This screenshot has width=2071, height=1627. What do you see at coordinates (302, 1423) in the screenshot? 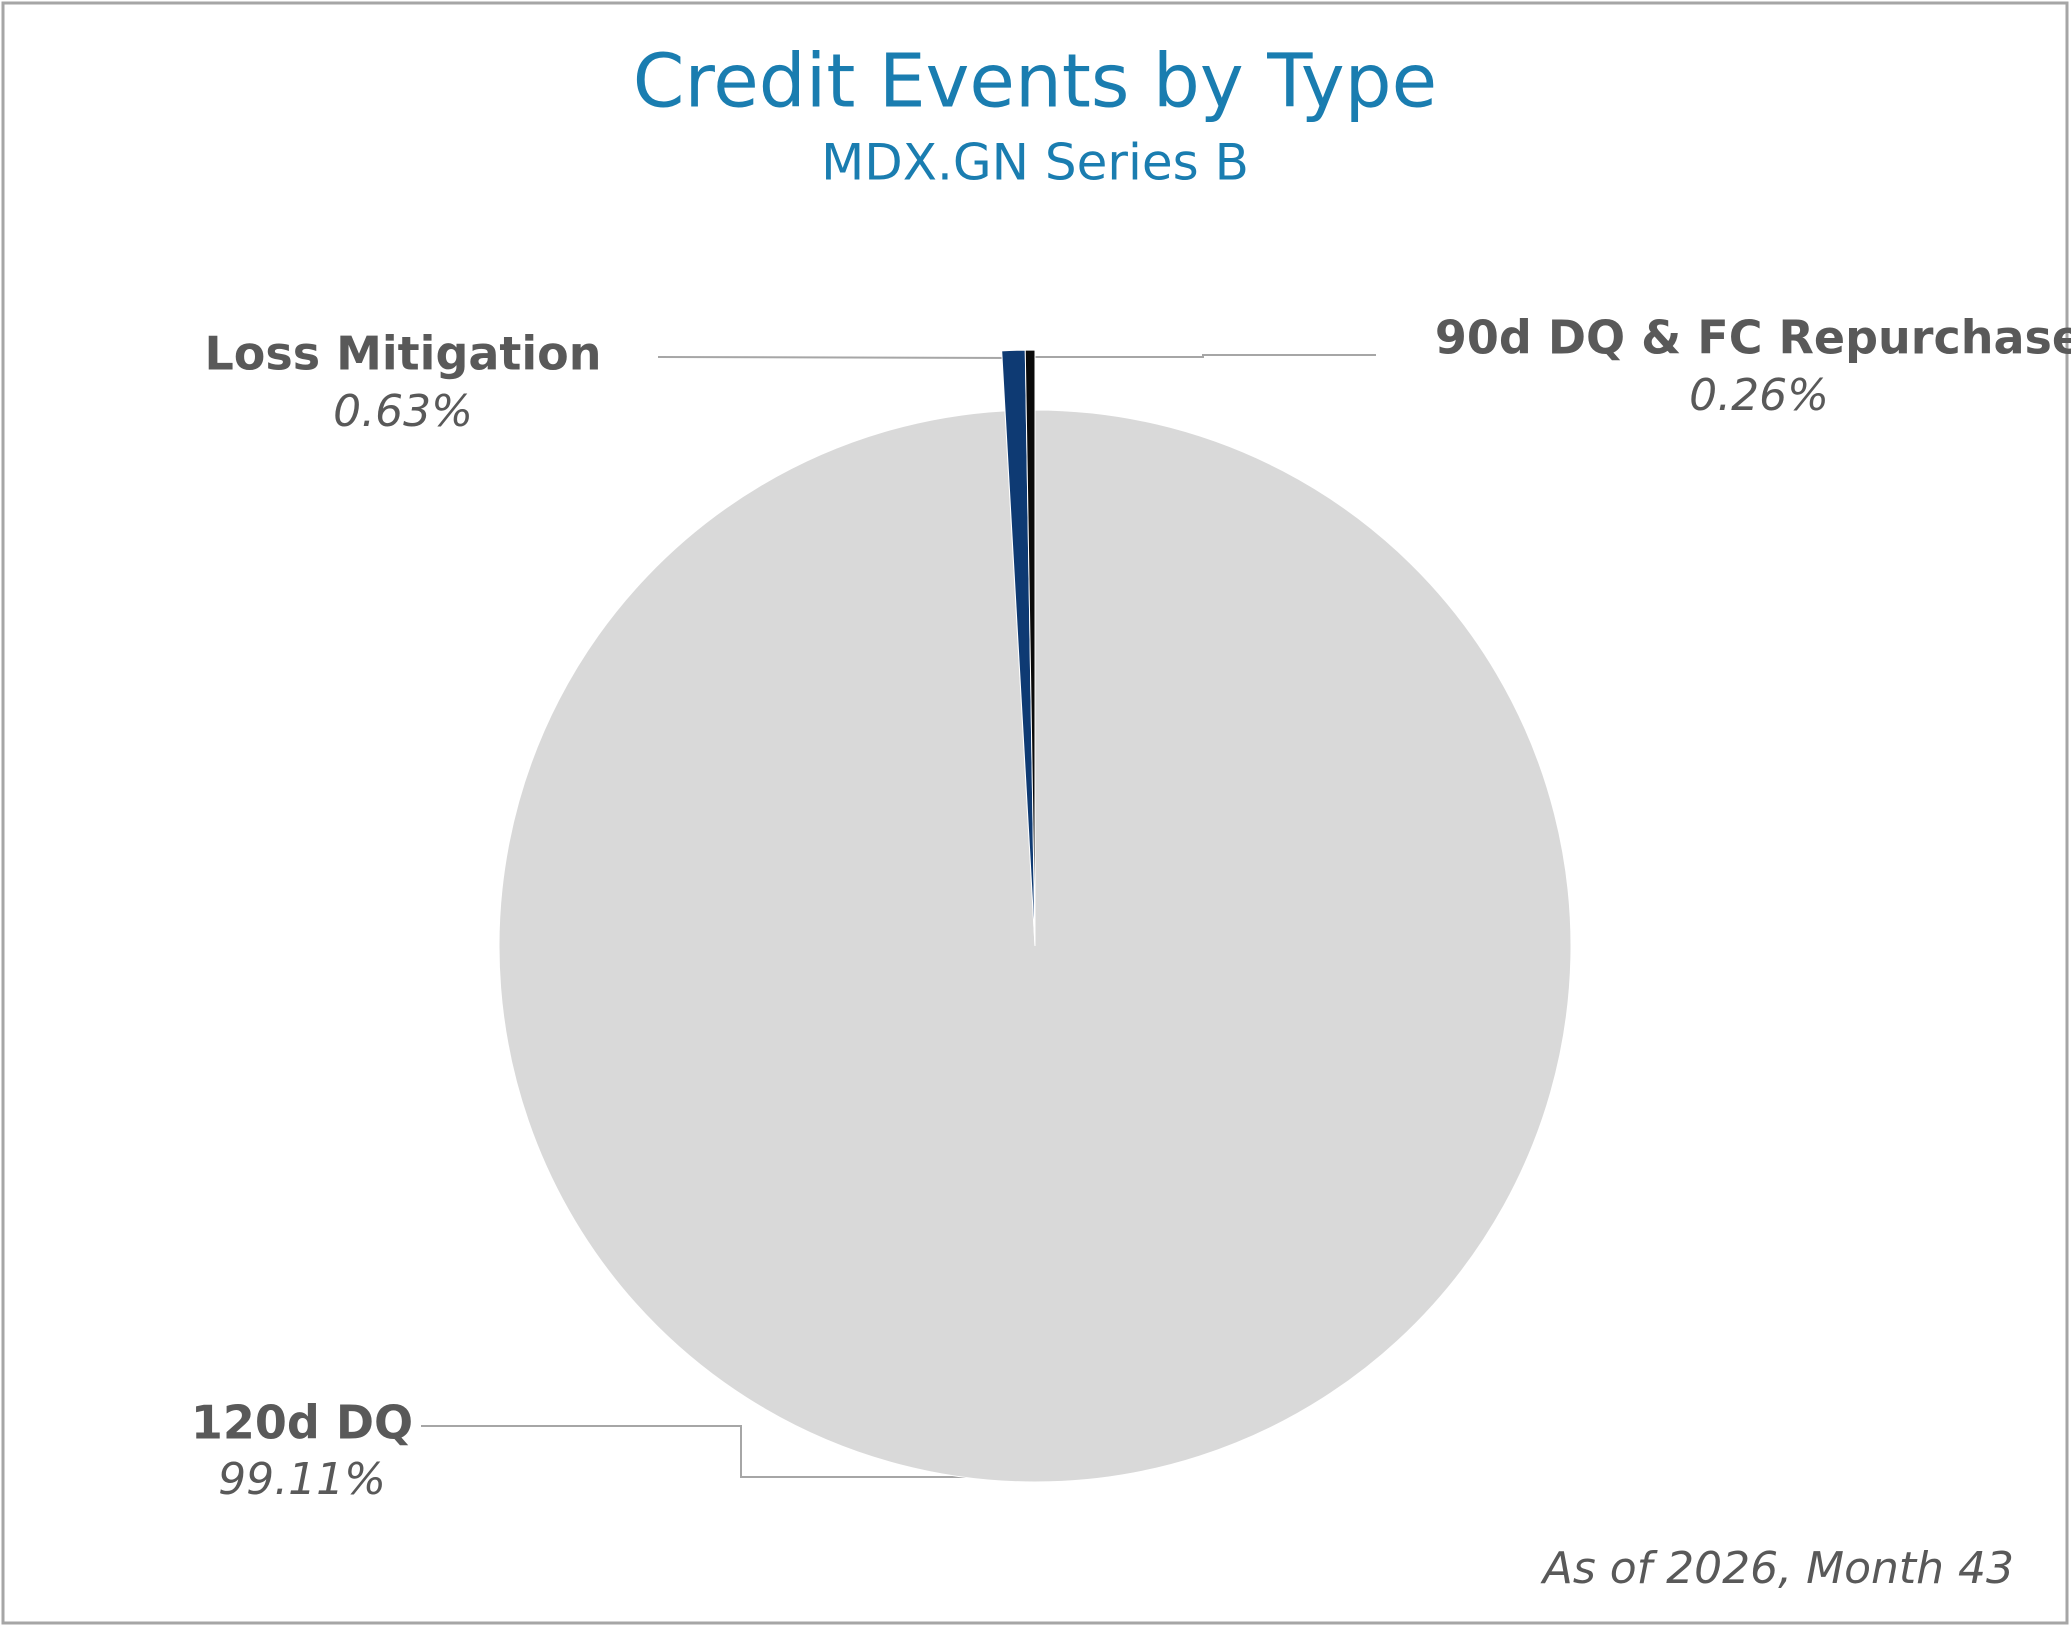
I see `slice-label: 120d DQ` at bounding box center [302, 1423].